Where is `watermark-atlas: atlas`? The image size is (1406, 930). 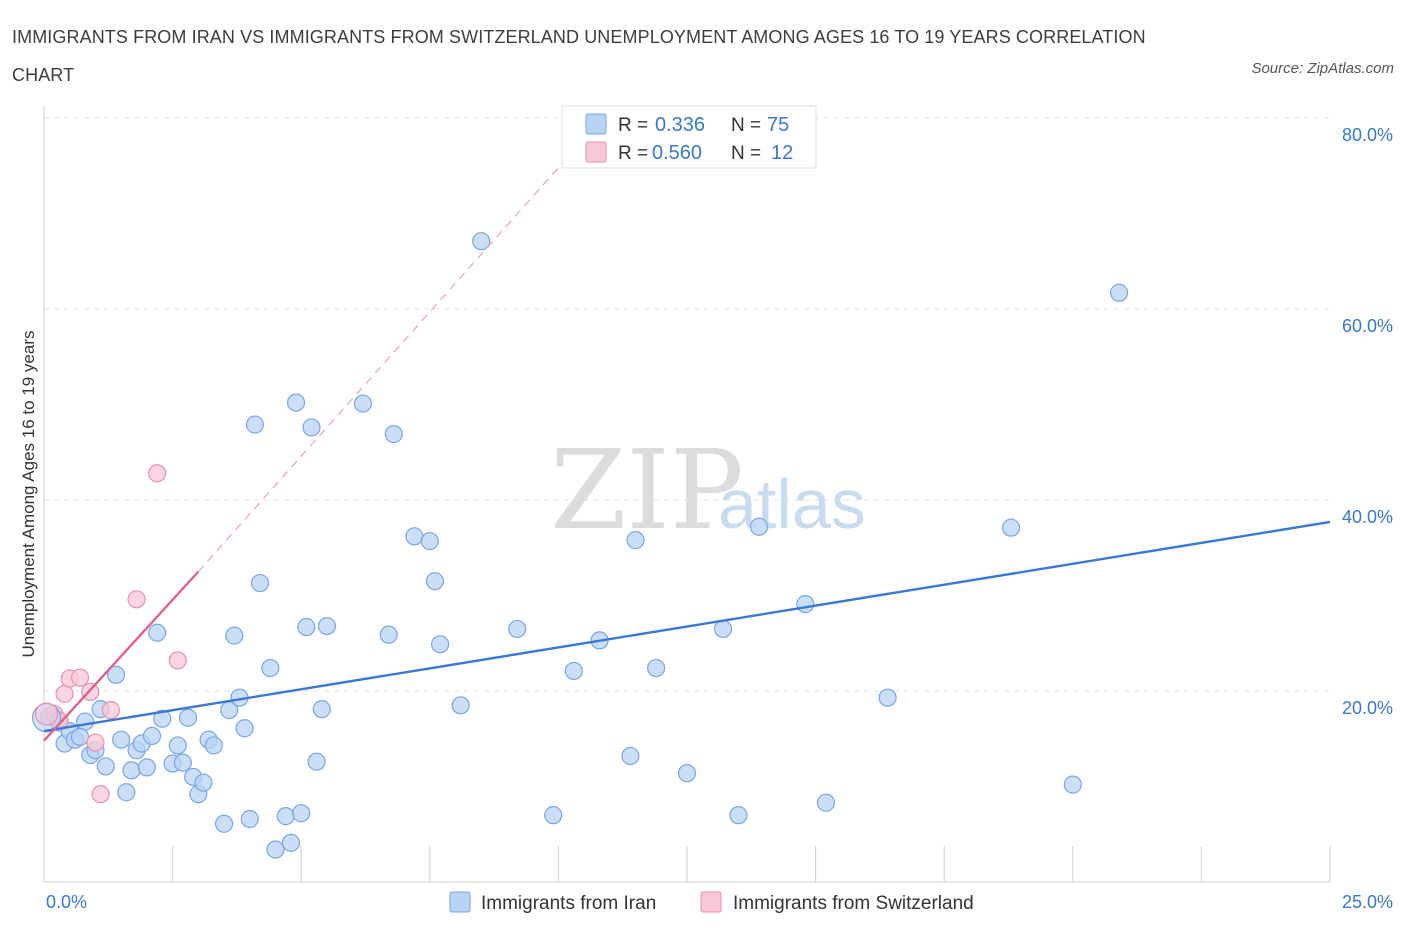
watermark-atlas: atlas is located at coordinates (792, 504).